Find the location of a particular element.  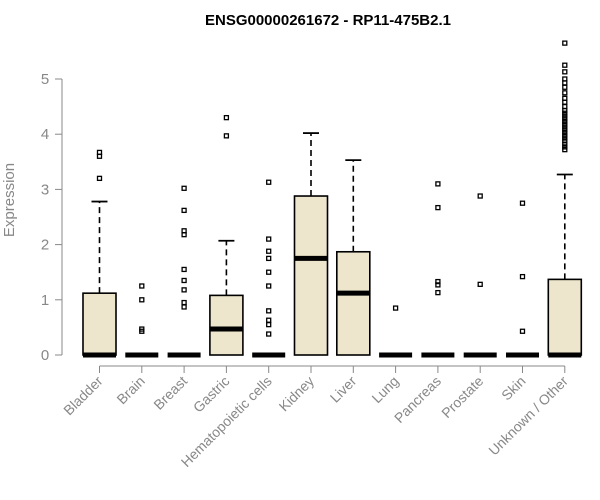

y-axis: 0 1 2 3 4 5 is located at coordinates (52, 217).